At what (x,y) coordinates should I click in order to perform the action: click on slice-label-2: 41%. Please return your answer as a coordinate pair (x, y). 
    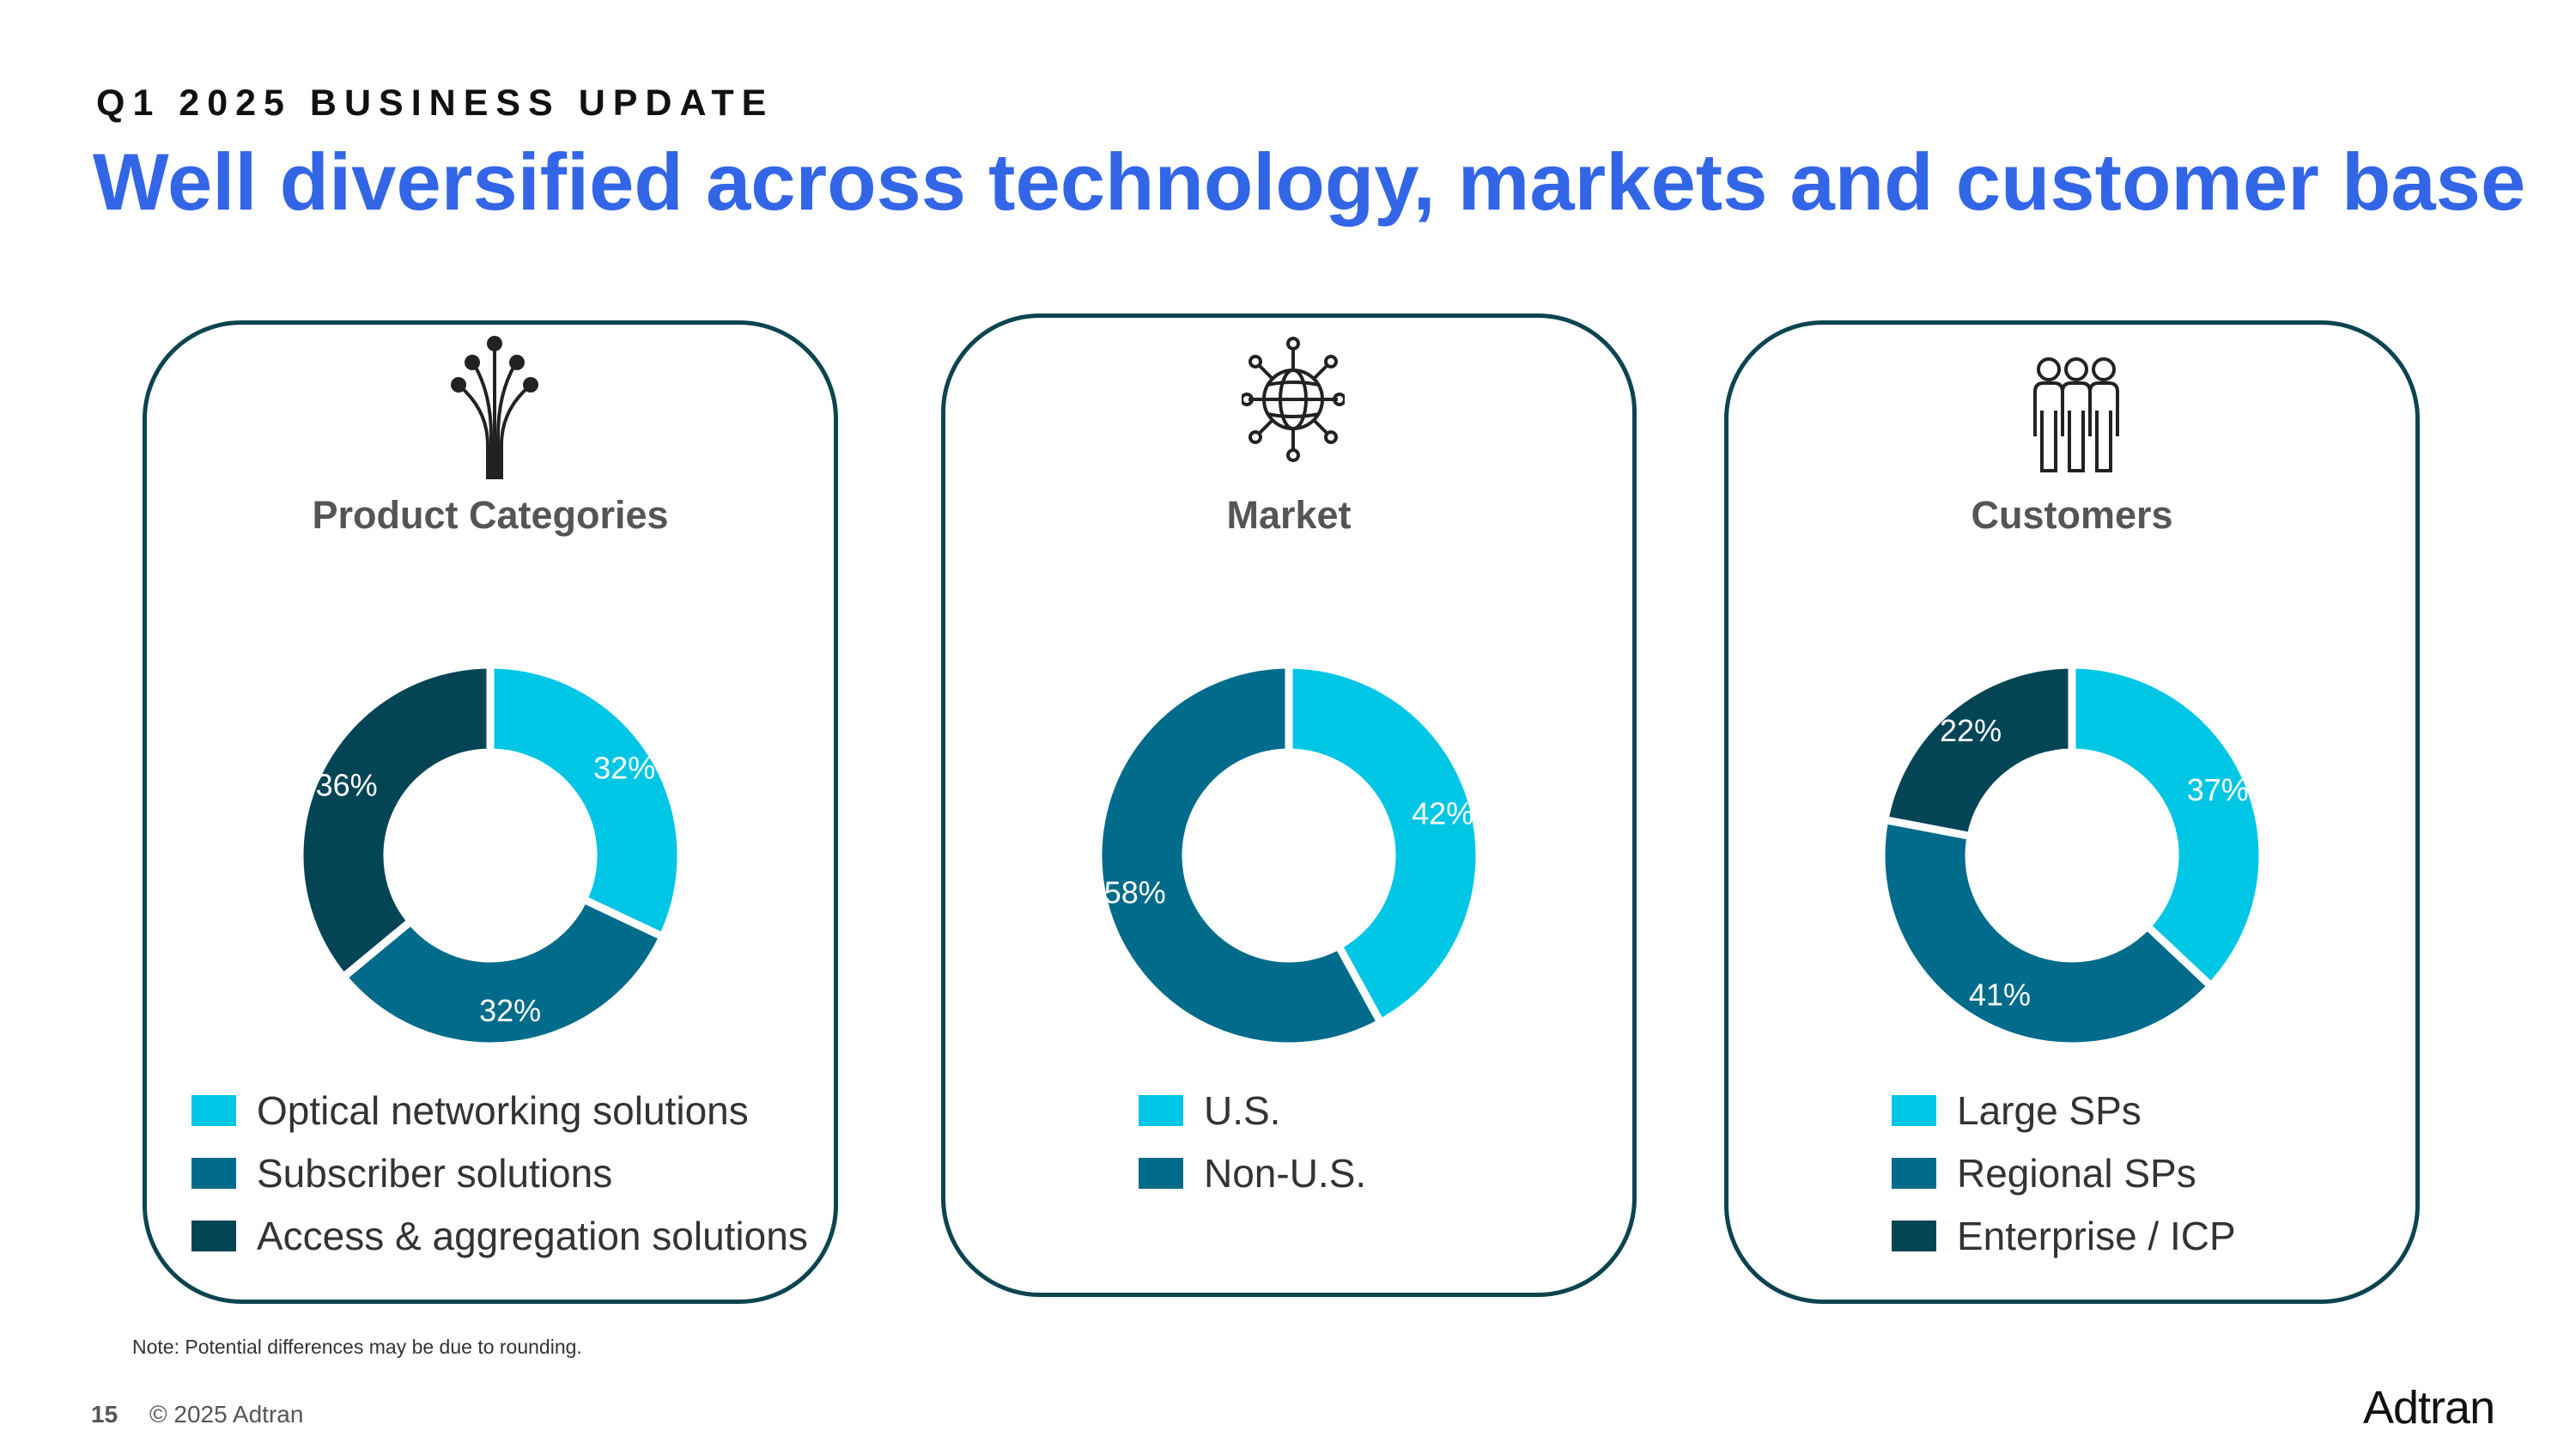
    Looking at the image, I should click on (2000, 994).